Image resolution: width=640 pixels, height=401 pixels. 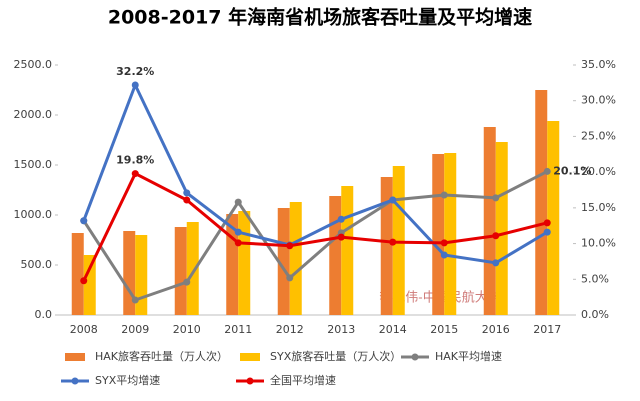 I want to click on x-tick-label: 2009, so click(x=135, y=329).